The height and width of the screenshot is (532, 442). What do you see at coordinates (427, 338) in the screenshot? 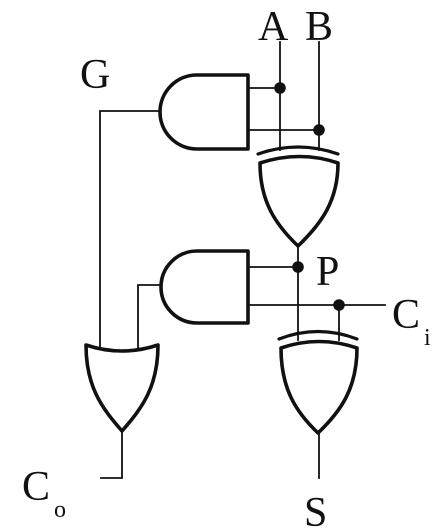
I see `label-ci-sub: i` at bounding box center [427, 338].